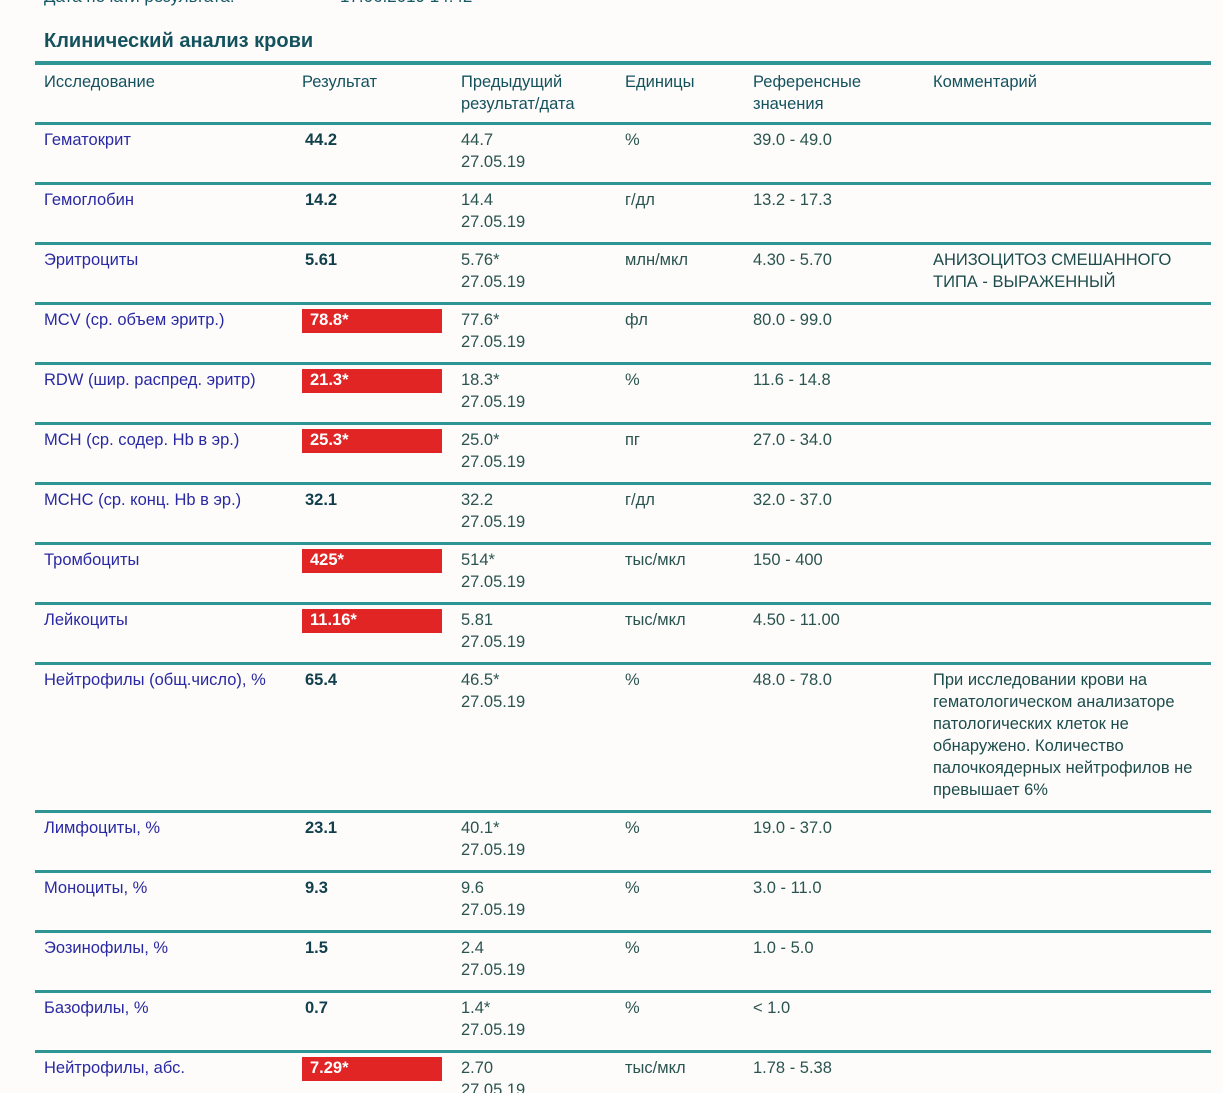  Describe the element at coordinates (381, 334) in the screenshot. I see `result-value: 78.8*` at that location.